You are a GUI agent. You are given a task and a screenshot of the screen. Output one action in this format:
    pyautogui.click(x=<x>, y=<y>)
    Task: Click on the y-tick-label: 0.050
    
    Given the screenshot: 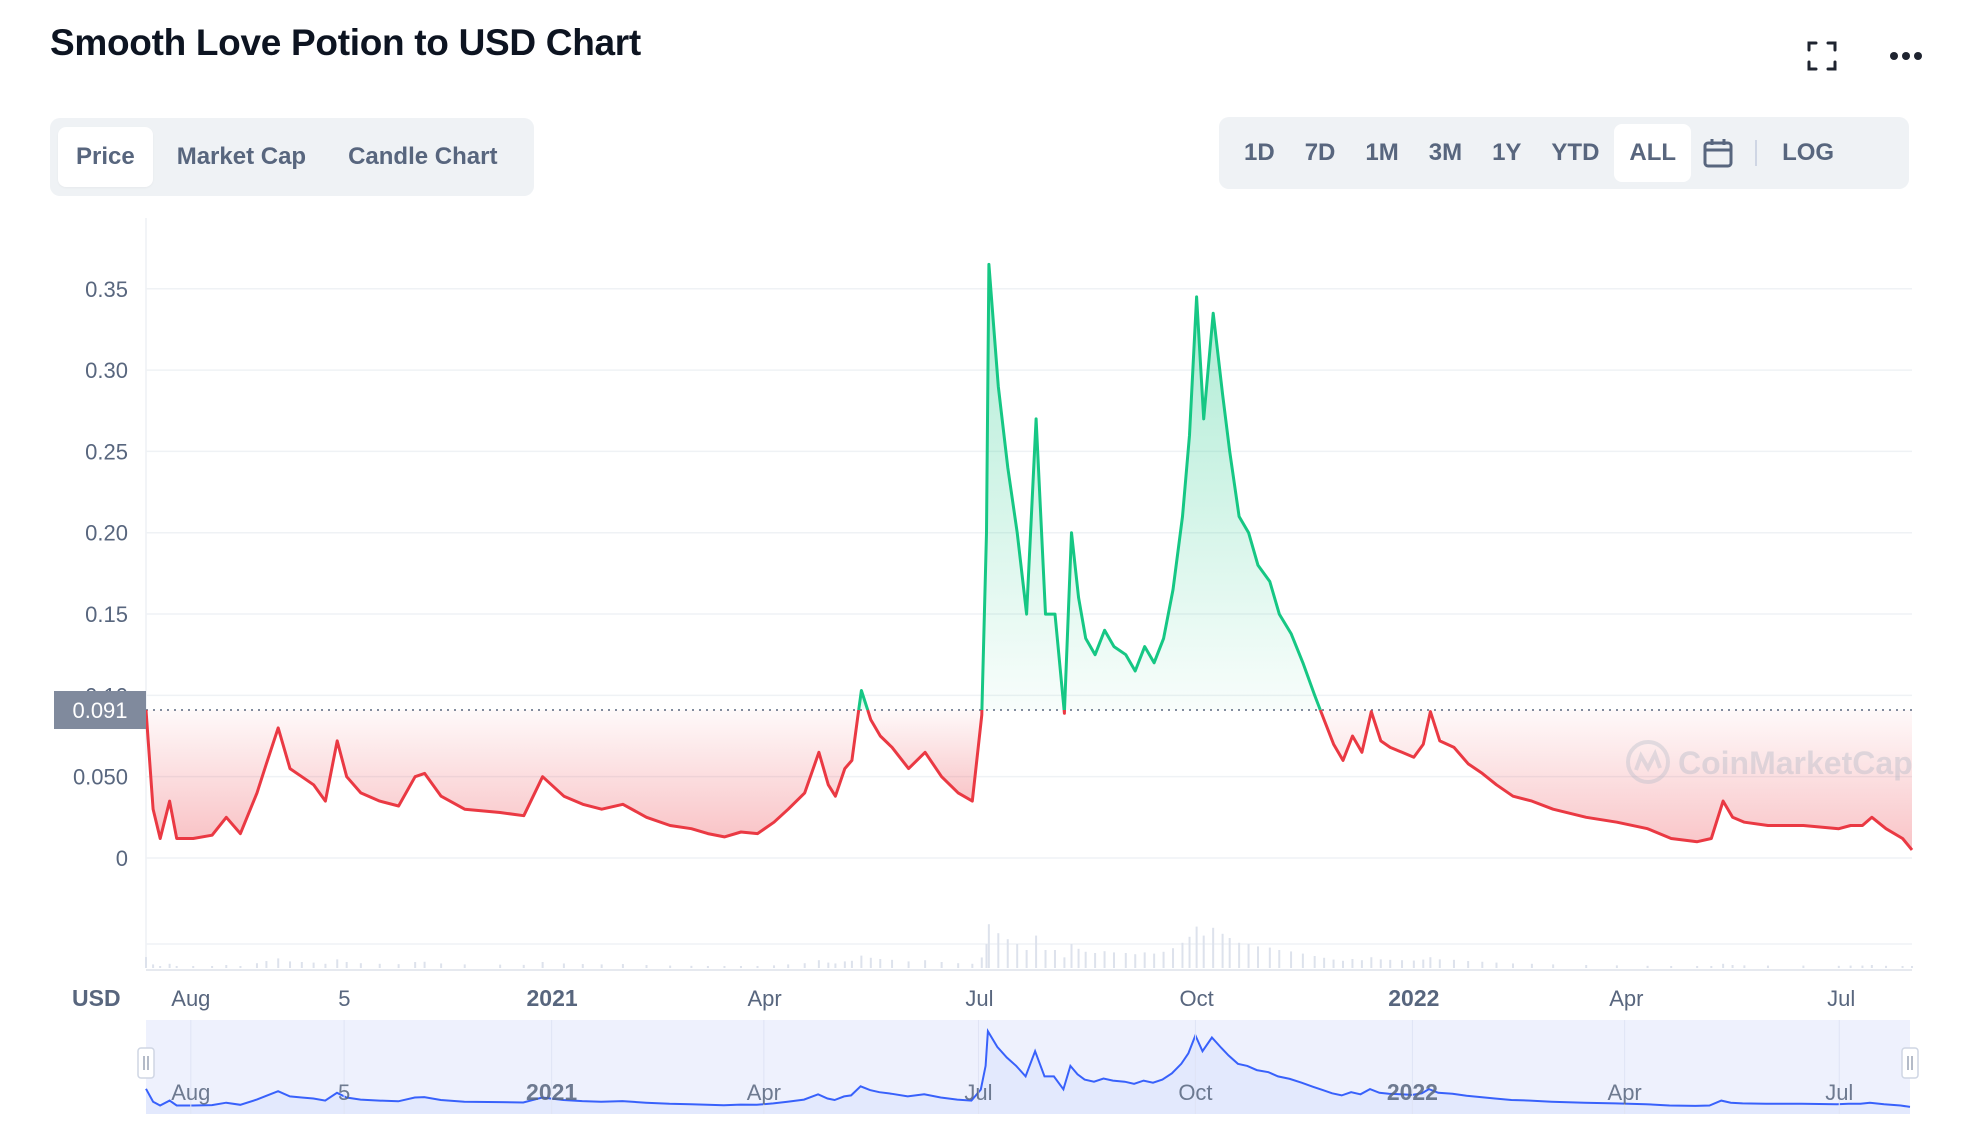 What is the action you would take?
    pyautogui.click(x=100, y=777)
    